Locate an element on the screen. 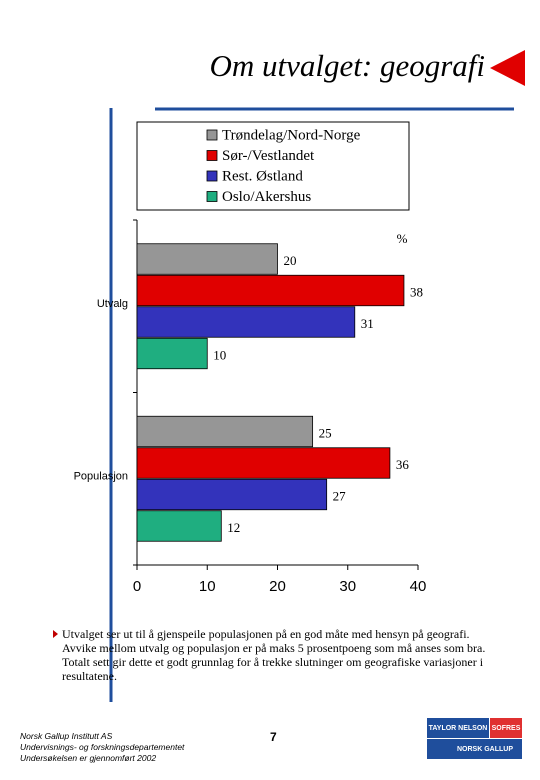  unit-label: % is located at coordinates (402, 238).